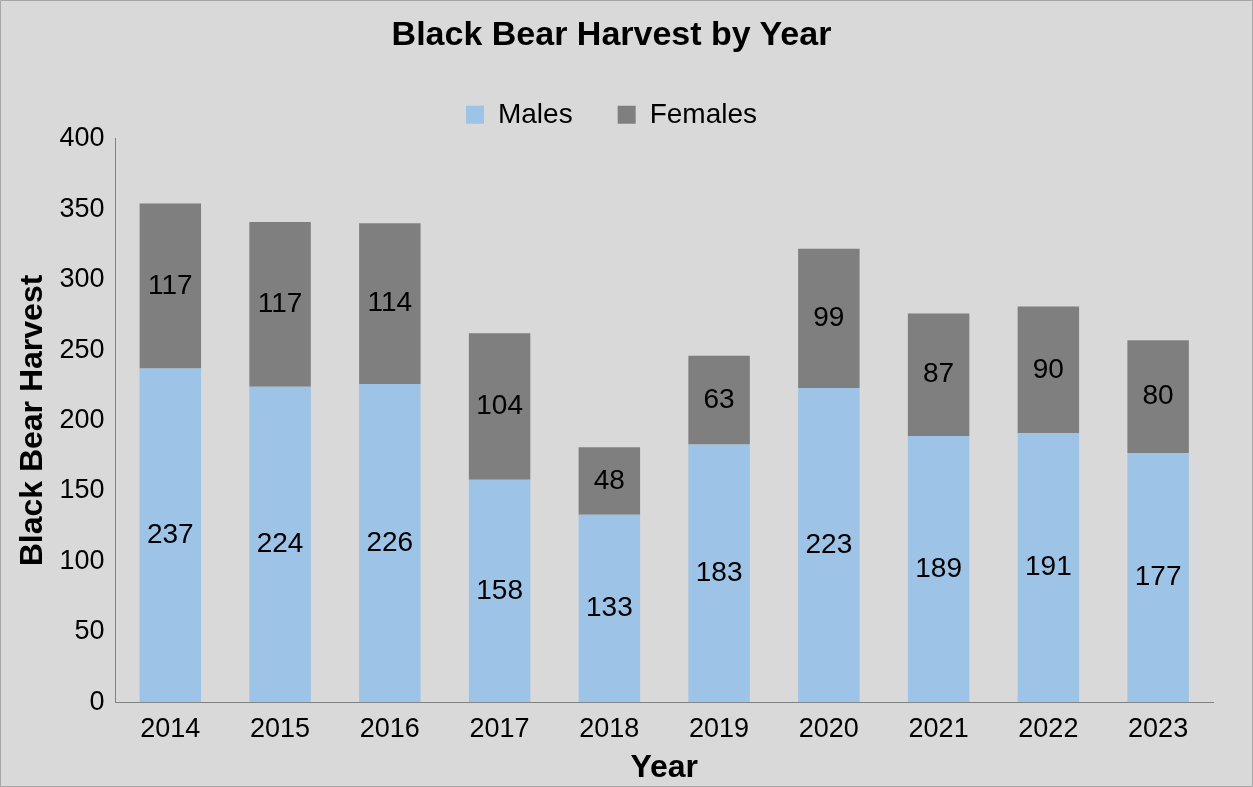 The height and width of the screenshot is (787, 1253). What do you see at coordinates (499, 727) in the screenshot?
I see `x-tick-label: 2017` at bounding box center [499, 727].